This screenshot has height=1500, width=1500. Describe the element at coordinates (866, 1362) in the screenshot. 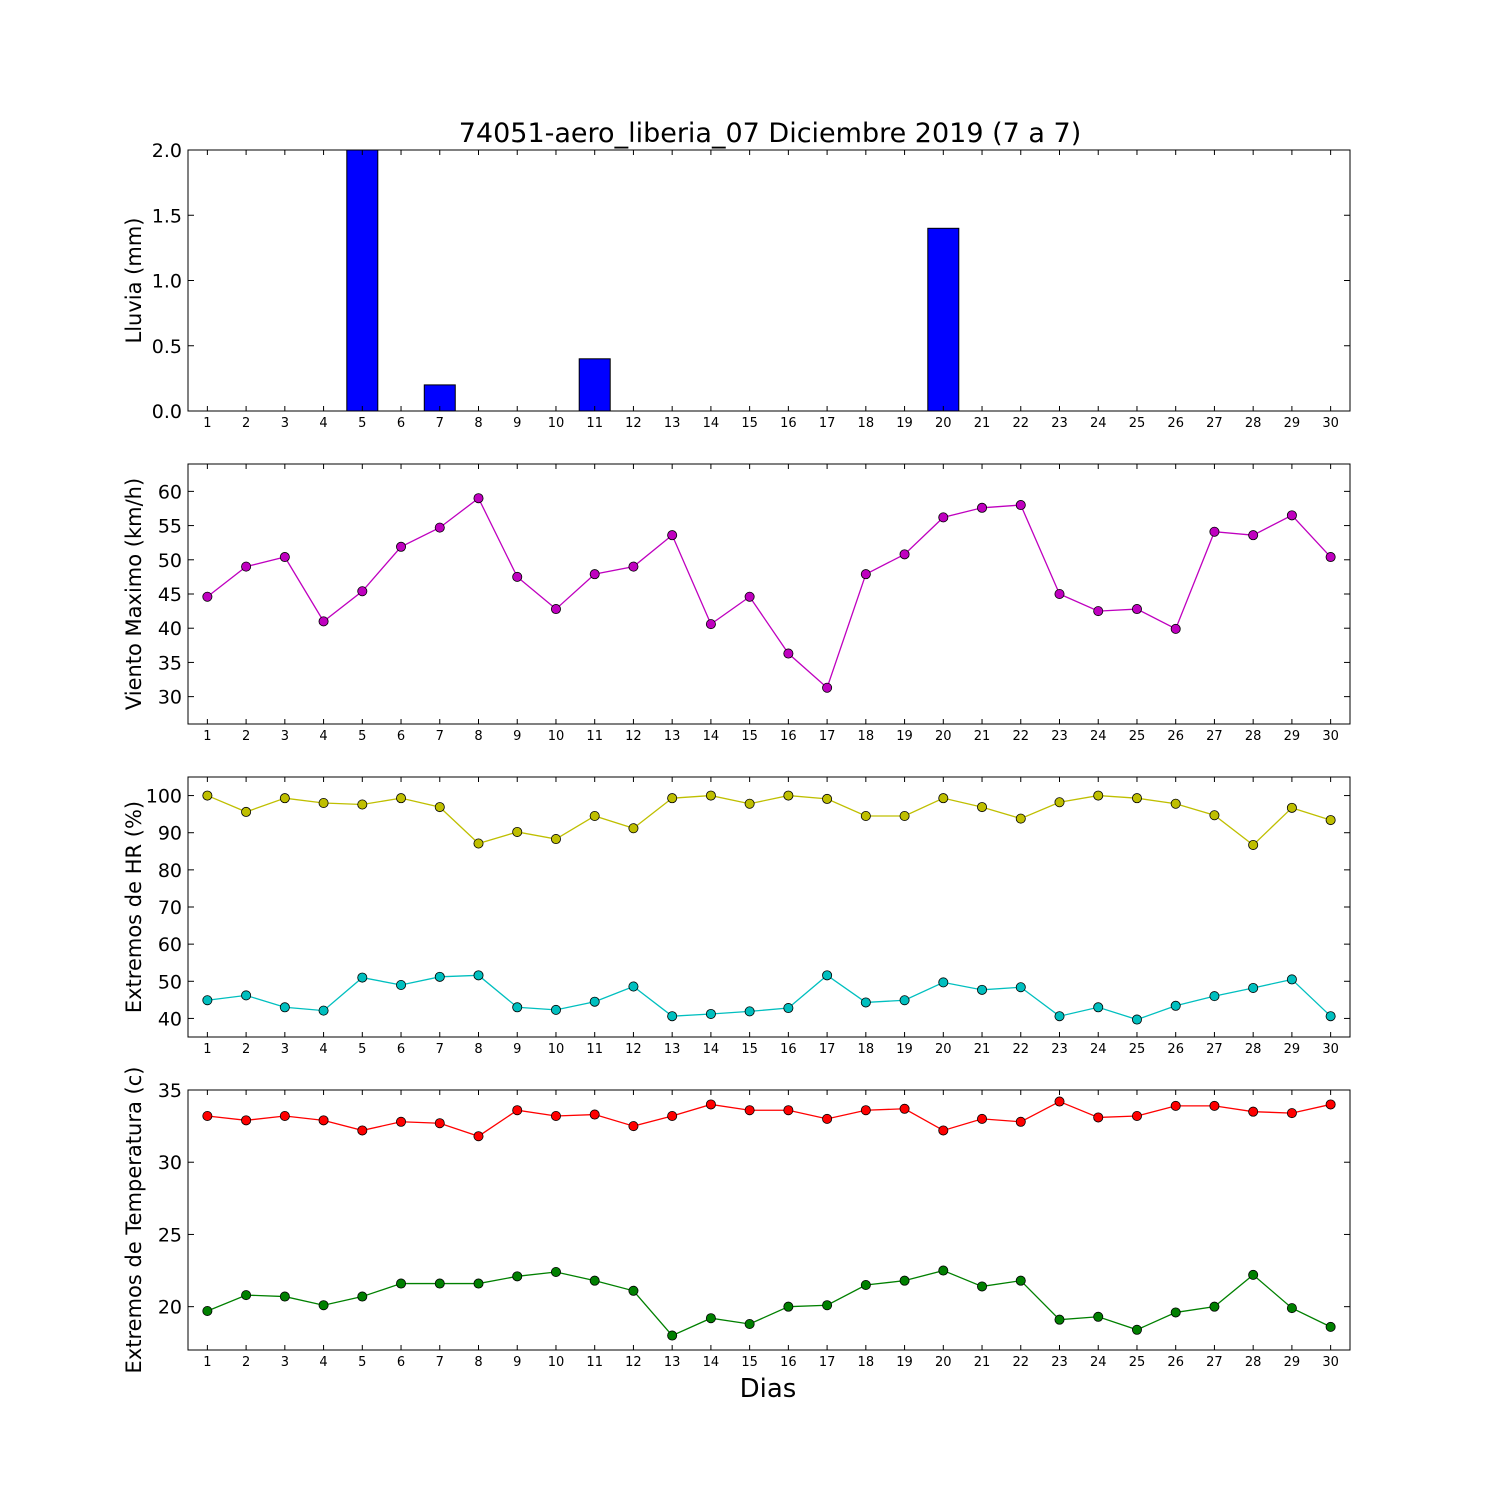

I see `x-tick-label: 18` at that location.